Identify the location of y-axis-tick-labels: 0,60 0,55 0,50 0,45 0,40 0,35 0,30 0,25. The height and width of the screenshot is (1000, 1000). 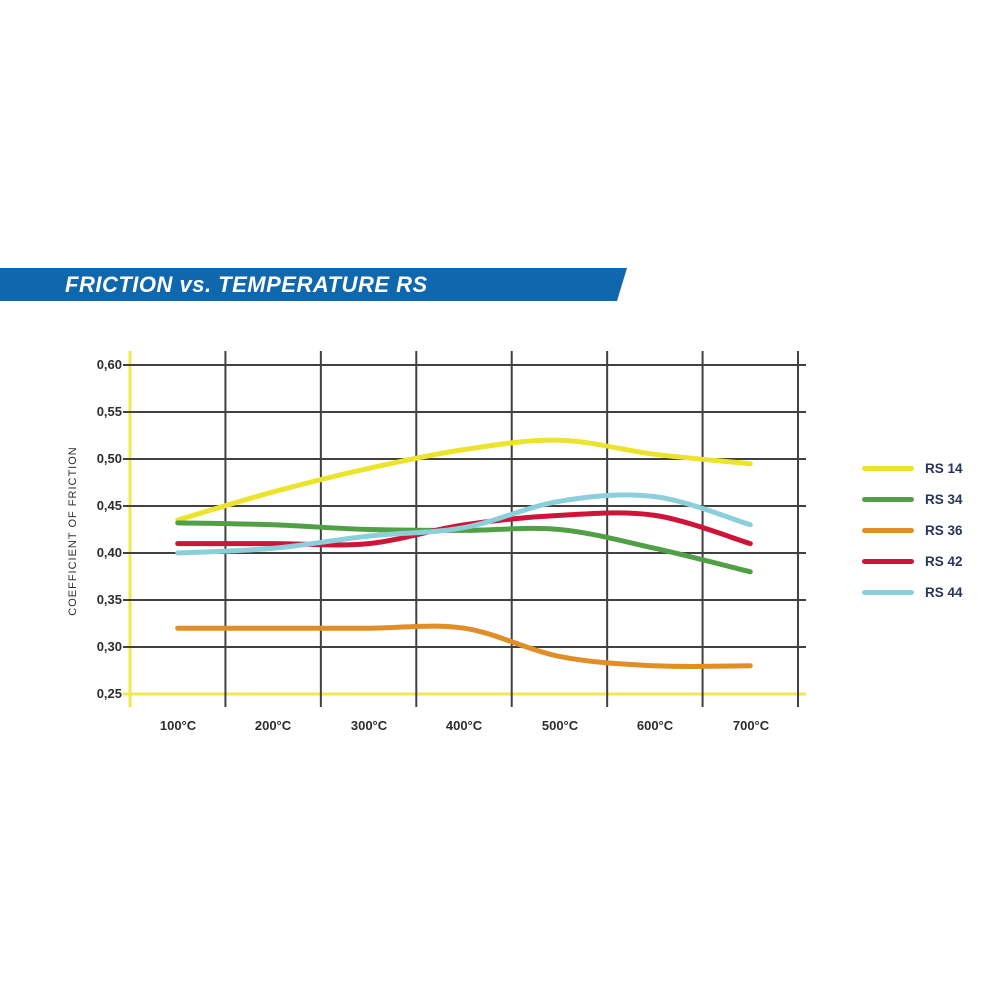
(109, 529).